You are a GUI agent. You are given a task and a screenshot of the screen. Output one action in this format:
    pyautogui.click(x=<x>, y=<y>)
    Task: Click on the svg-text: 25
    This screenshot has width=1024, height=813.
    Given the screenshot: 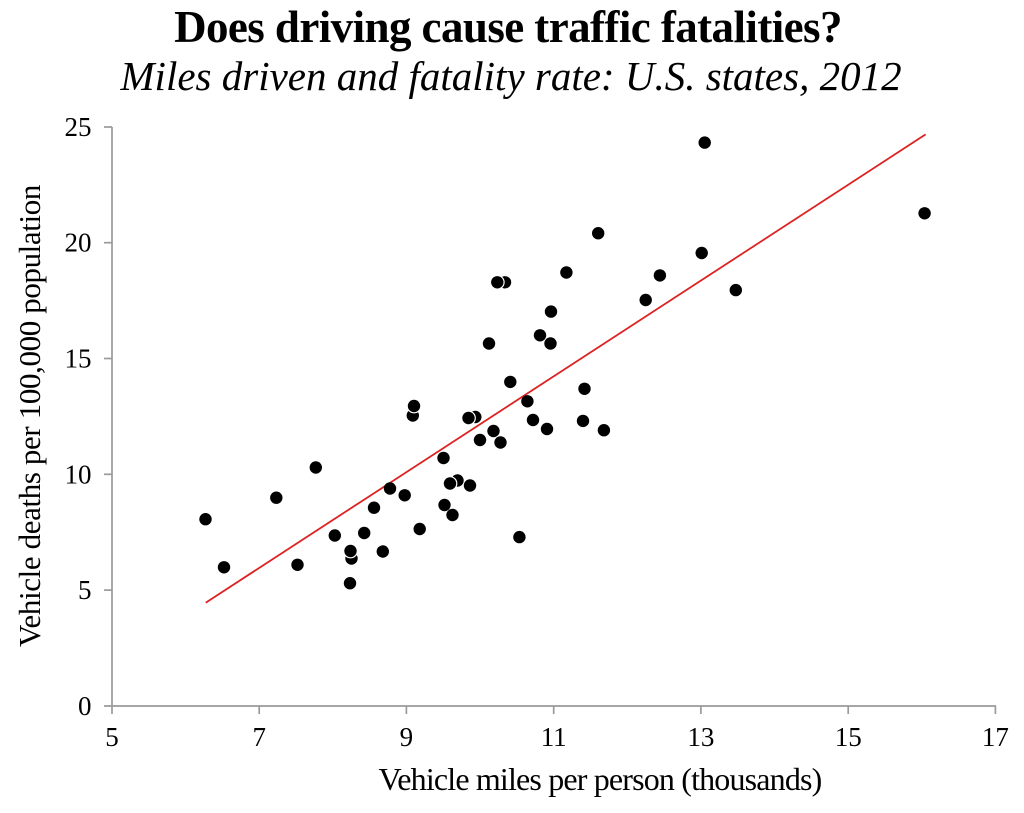 What is the action you would take?
    pyautogui.click(x=78, y=127)
    